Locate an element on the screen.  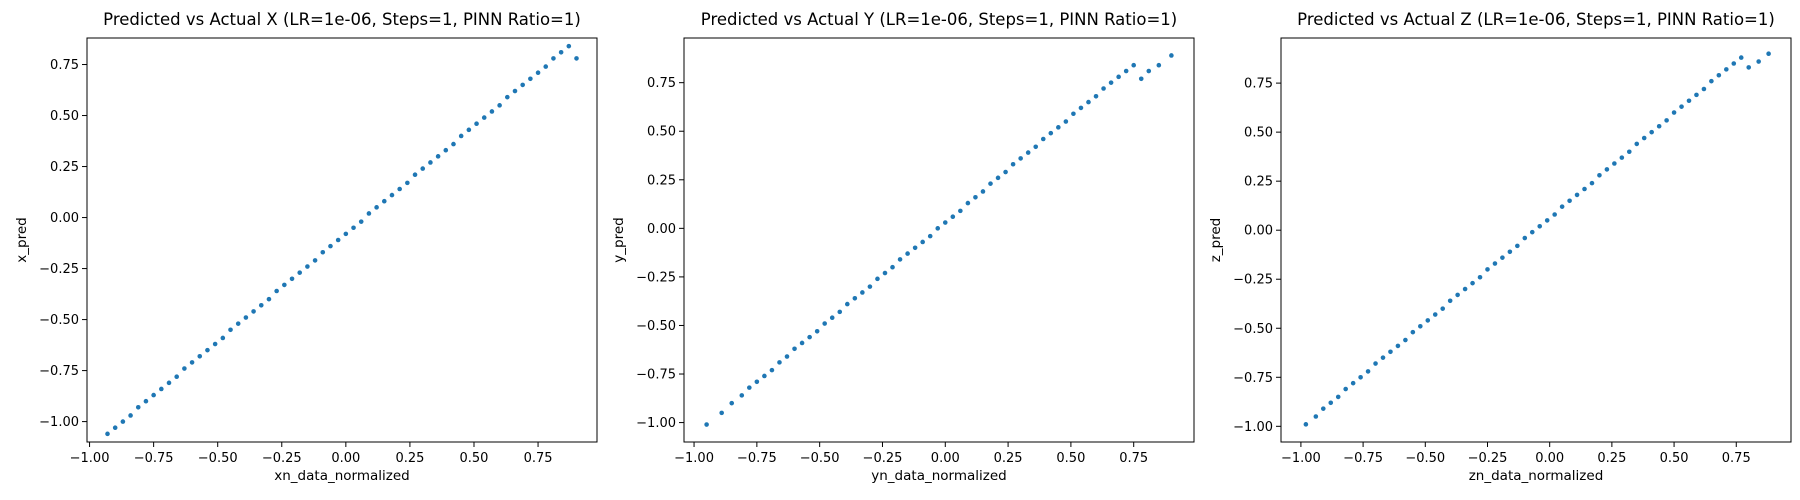
y-axis-label: y_pred is located at coordinates (619, 239).